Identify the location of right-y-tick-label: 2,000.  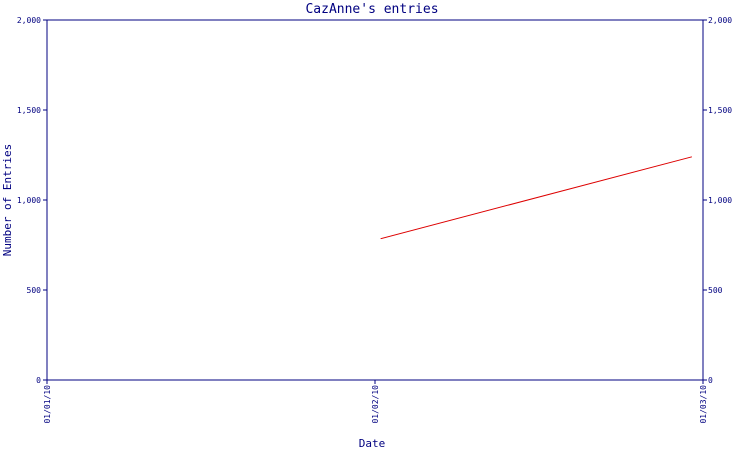
(720, 20).